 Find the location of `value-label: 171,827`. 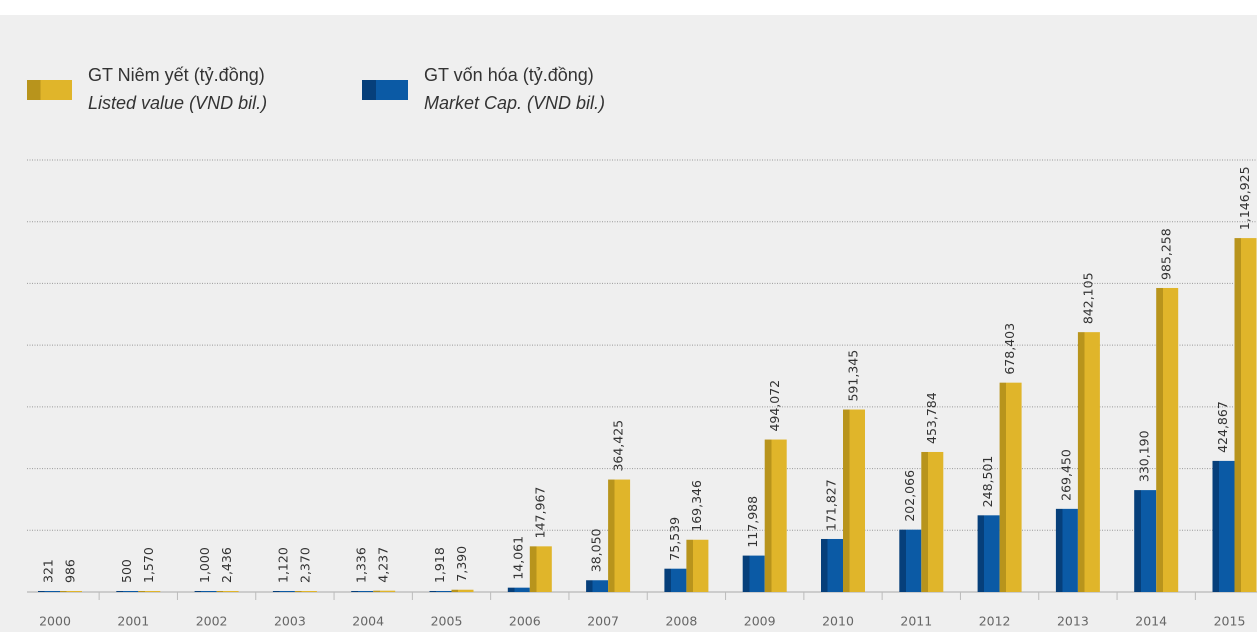

value-label: 171,827 is located at coordinates (831, 505).